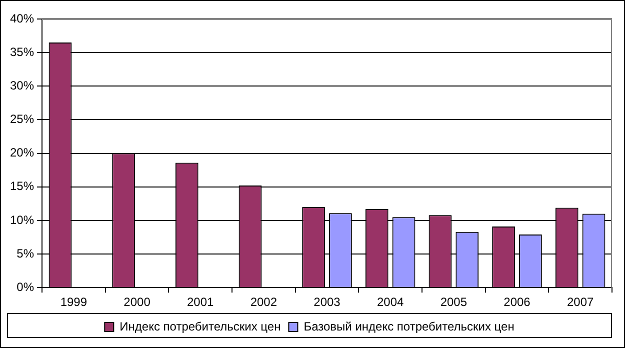  Describe the element at coordinates (25, 253) in the screenshot. I see `y-tick-label: 5%` at that location.